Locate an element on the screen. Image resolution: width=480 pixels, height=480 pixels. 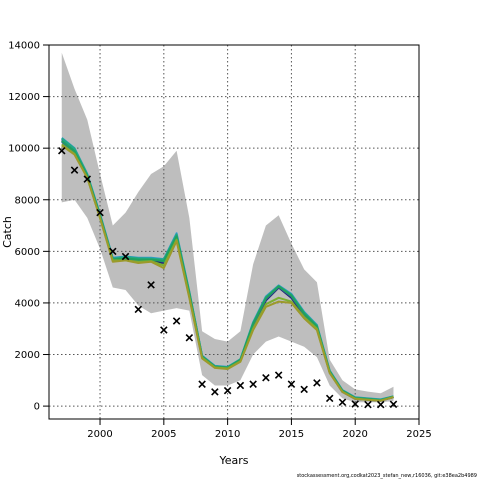
x-tick-label: 2000 is located at coordinates (99, 434).